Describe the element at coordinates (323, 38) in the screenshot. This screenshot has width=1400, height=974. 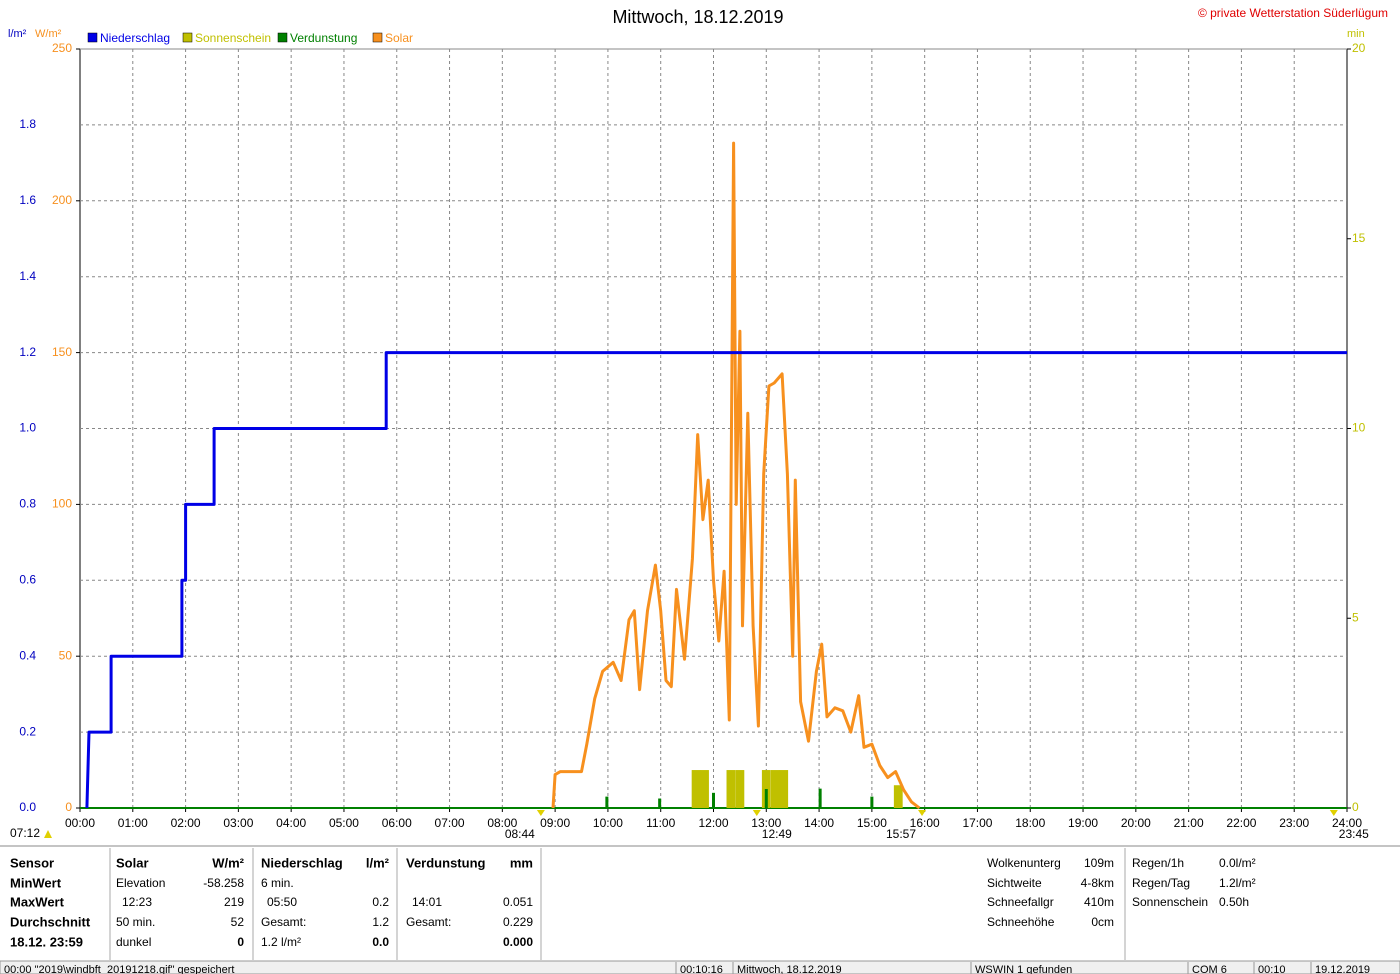
I see `legend-label: Verdunstung` at that location.